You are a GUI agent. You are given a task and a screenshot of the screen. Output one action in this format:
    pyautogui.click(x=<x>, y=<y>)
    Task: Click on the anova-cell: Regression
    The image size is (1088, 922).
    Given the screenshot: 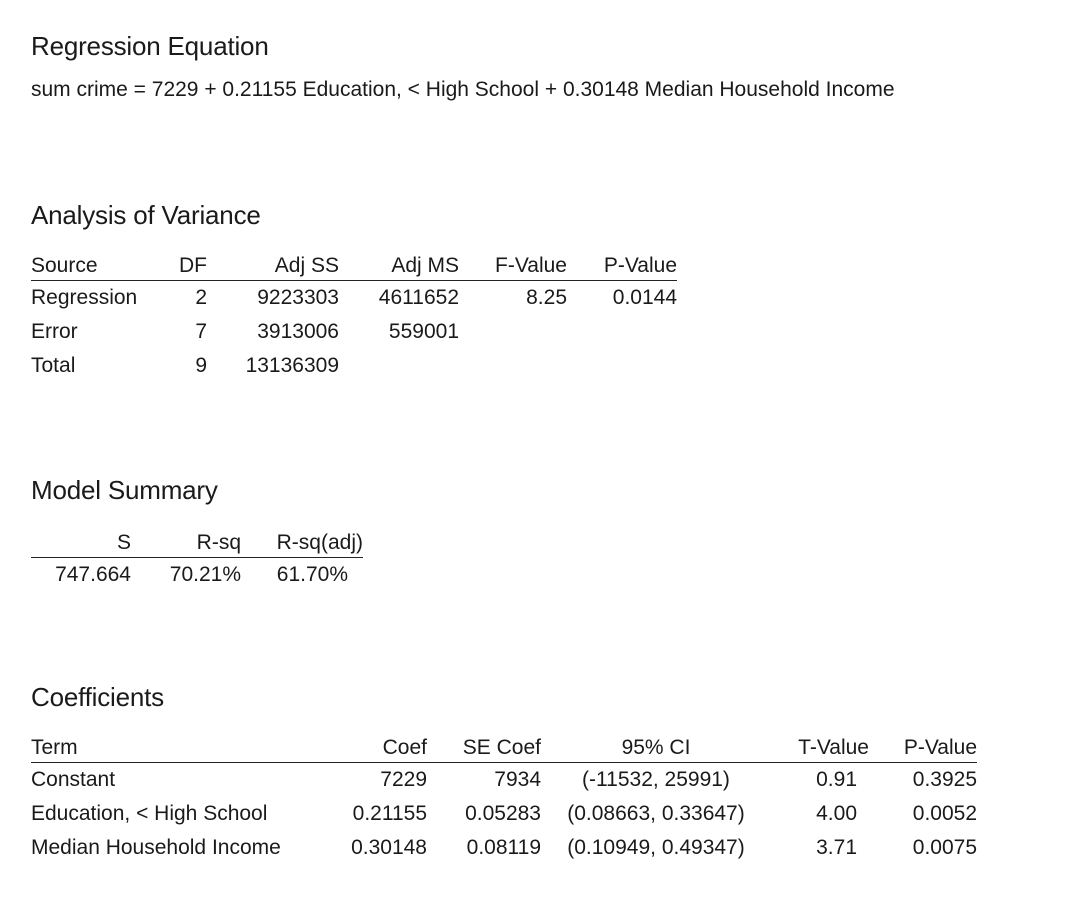 What is the action you would take?
    pyautogui.click(x=84, y=297)
    